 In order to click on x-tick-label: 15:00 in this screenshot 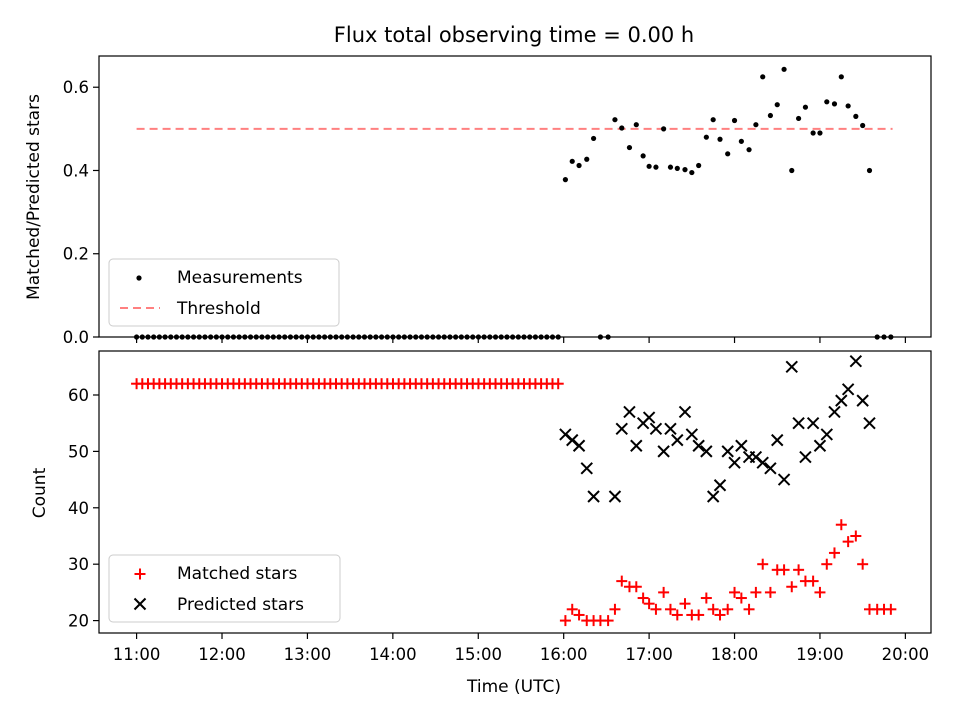, I will do `click(478, 654)`.